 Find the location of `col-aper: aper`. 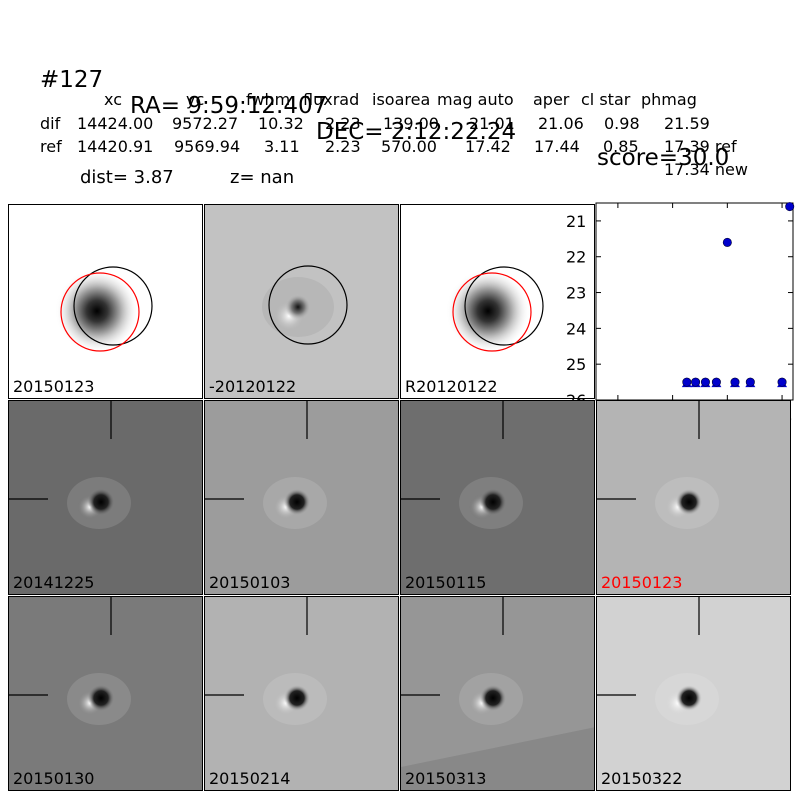

col-aper: aper is located at coordinates (551, 99).